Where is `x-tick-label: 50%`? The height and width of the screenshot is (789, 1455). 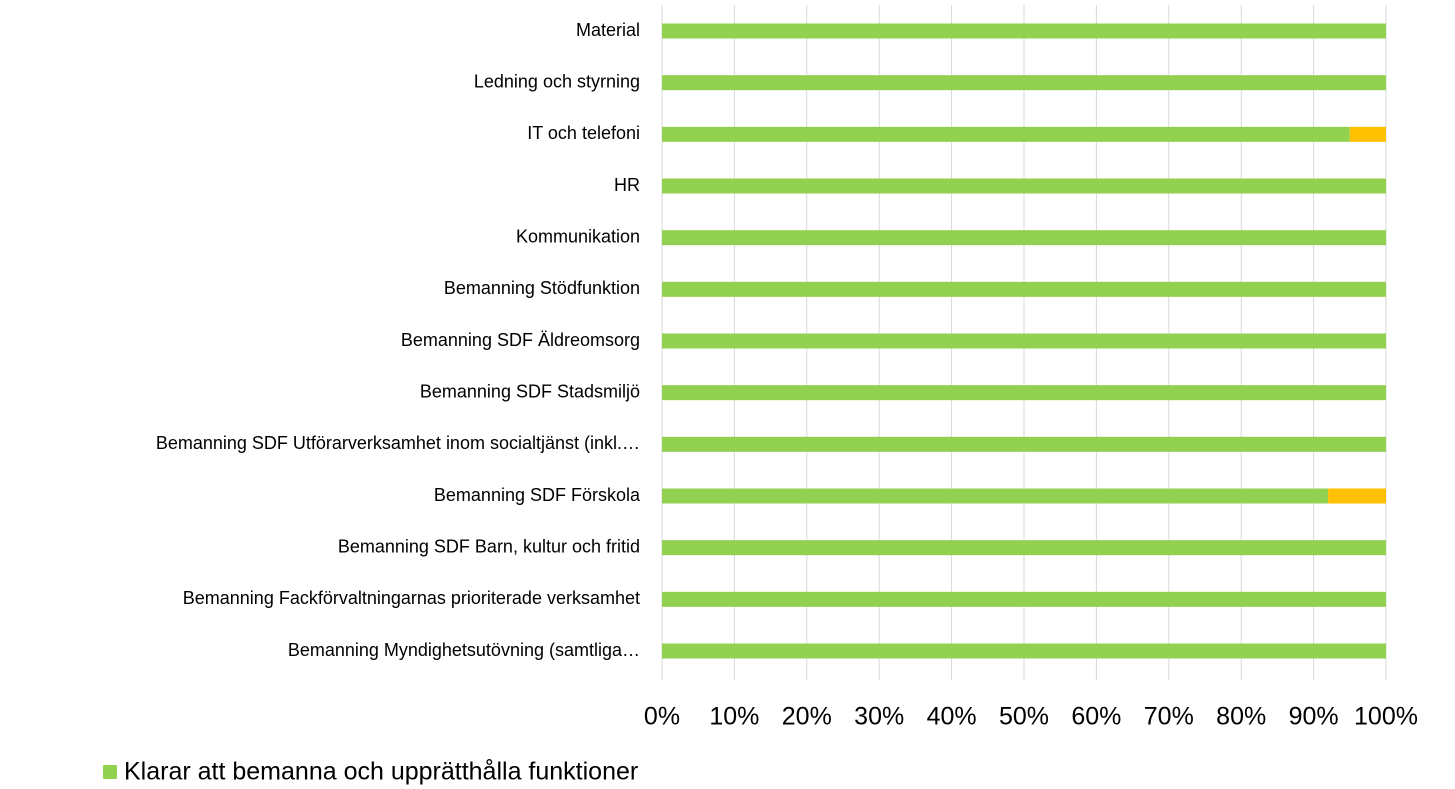 x-tick-label: 50% is located at coordinates (1024, 717).